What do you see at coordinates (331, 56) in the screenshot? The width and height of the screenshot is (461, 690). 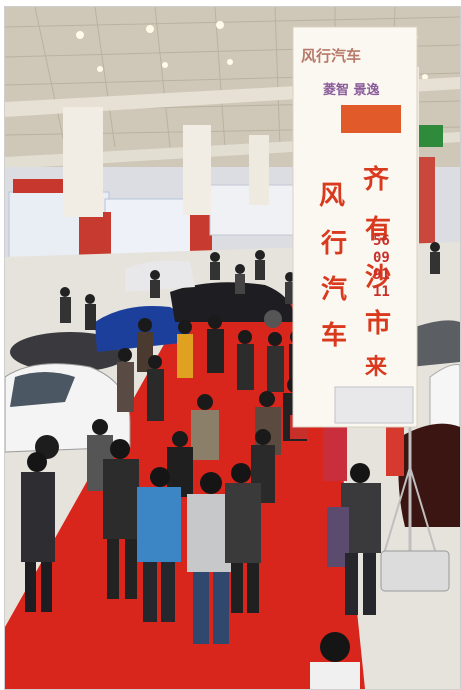 I see `banner-top-text: 风行汽车` at bounding box center [331, 56].